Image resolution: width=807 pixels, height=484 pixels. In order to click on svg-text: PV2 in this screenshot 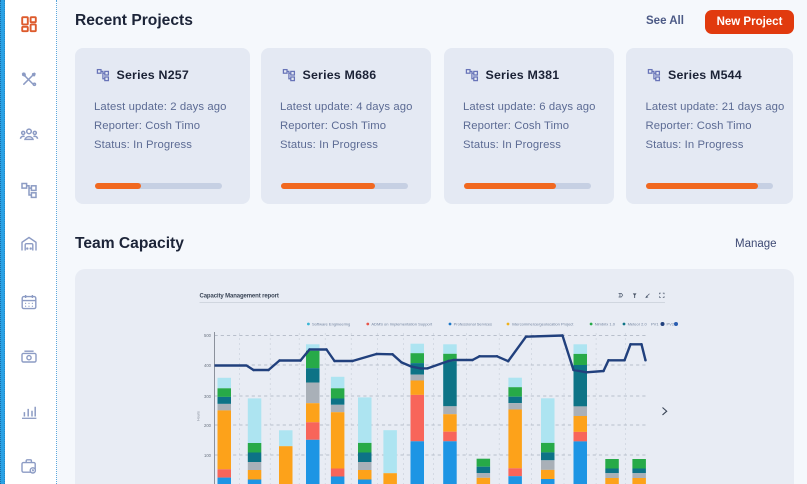, I will do `click(670, 324)`.